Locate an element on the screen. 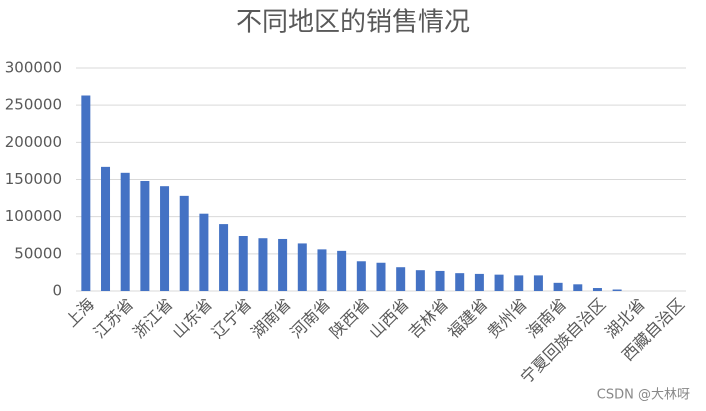 The image size is (706, 411). chart-title: 不同地区的销售情况 is located at coordinates (353, 23).